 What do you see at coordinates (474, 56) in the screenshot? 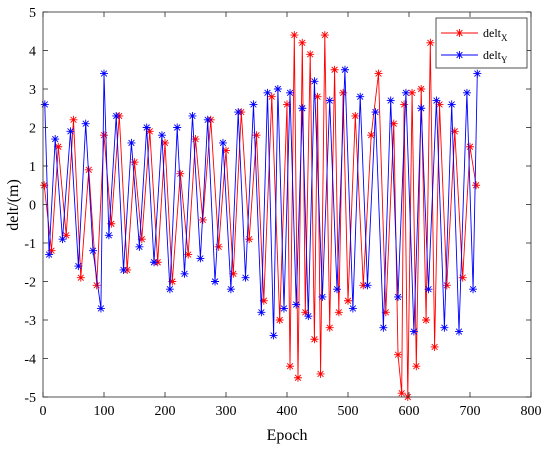
I see `legend-entry-y: deltY` at bounding box center [474, 56].